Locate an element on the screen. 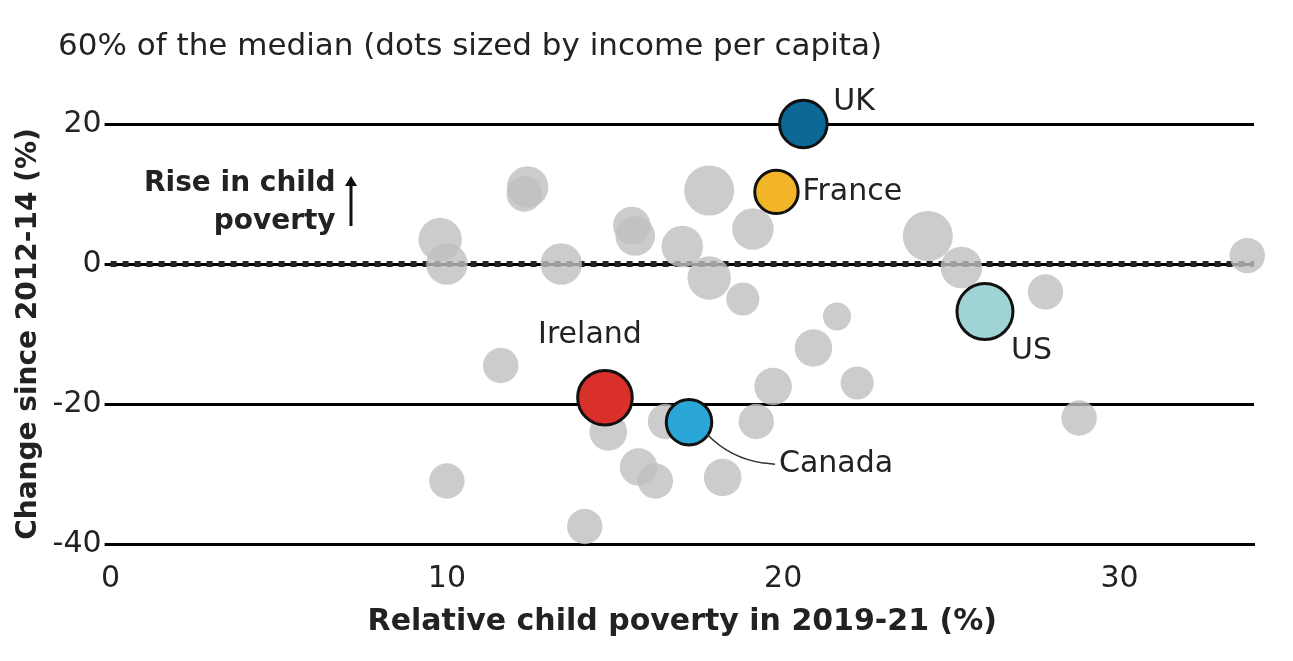 The height and width of the screenshot is (661, 1293). series-label: France is located at coordinates (852, 189).